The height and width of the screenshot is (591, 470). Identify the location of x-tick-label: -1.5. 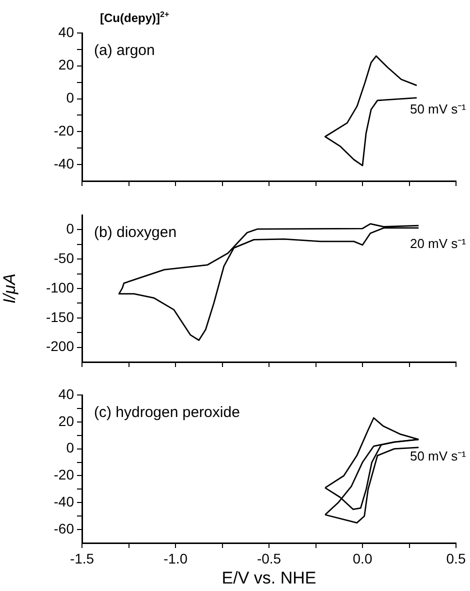
(82, 558).